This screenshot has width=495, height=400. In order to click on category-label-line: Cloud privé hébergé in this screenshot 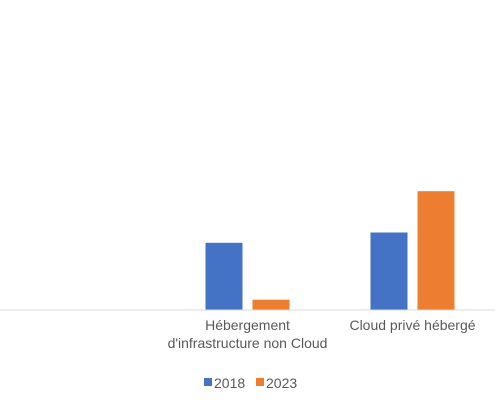, I will do `click(412, 325)`.